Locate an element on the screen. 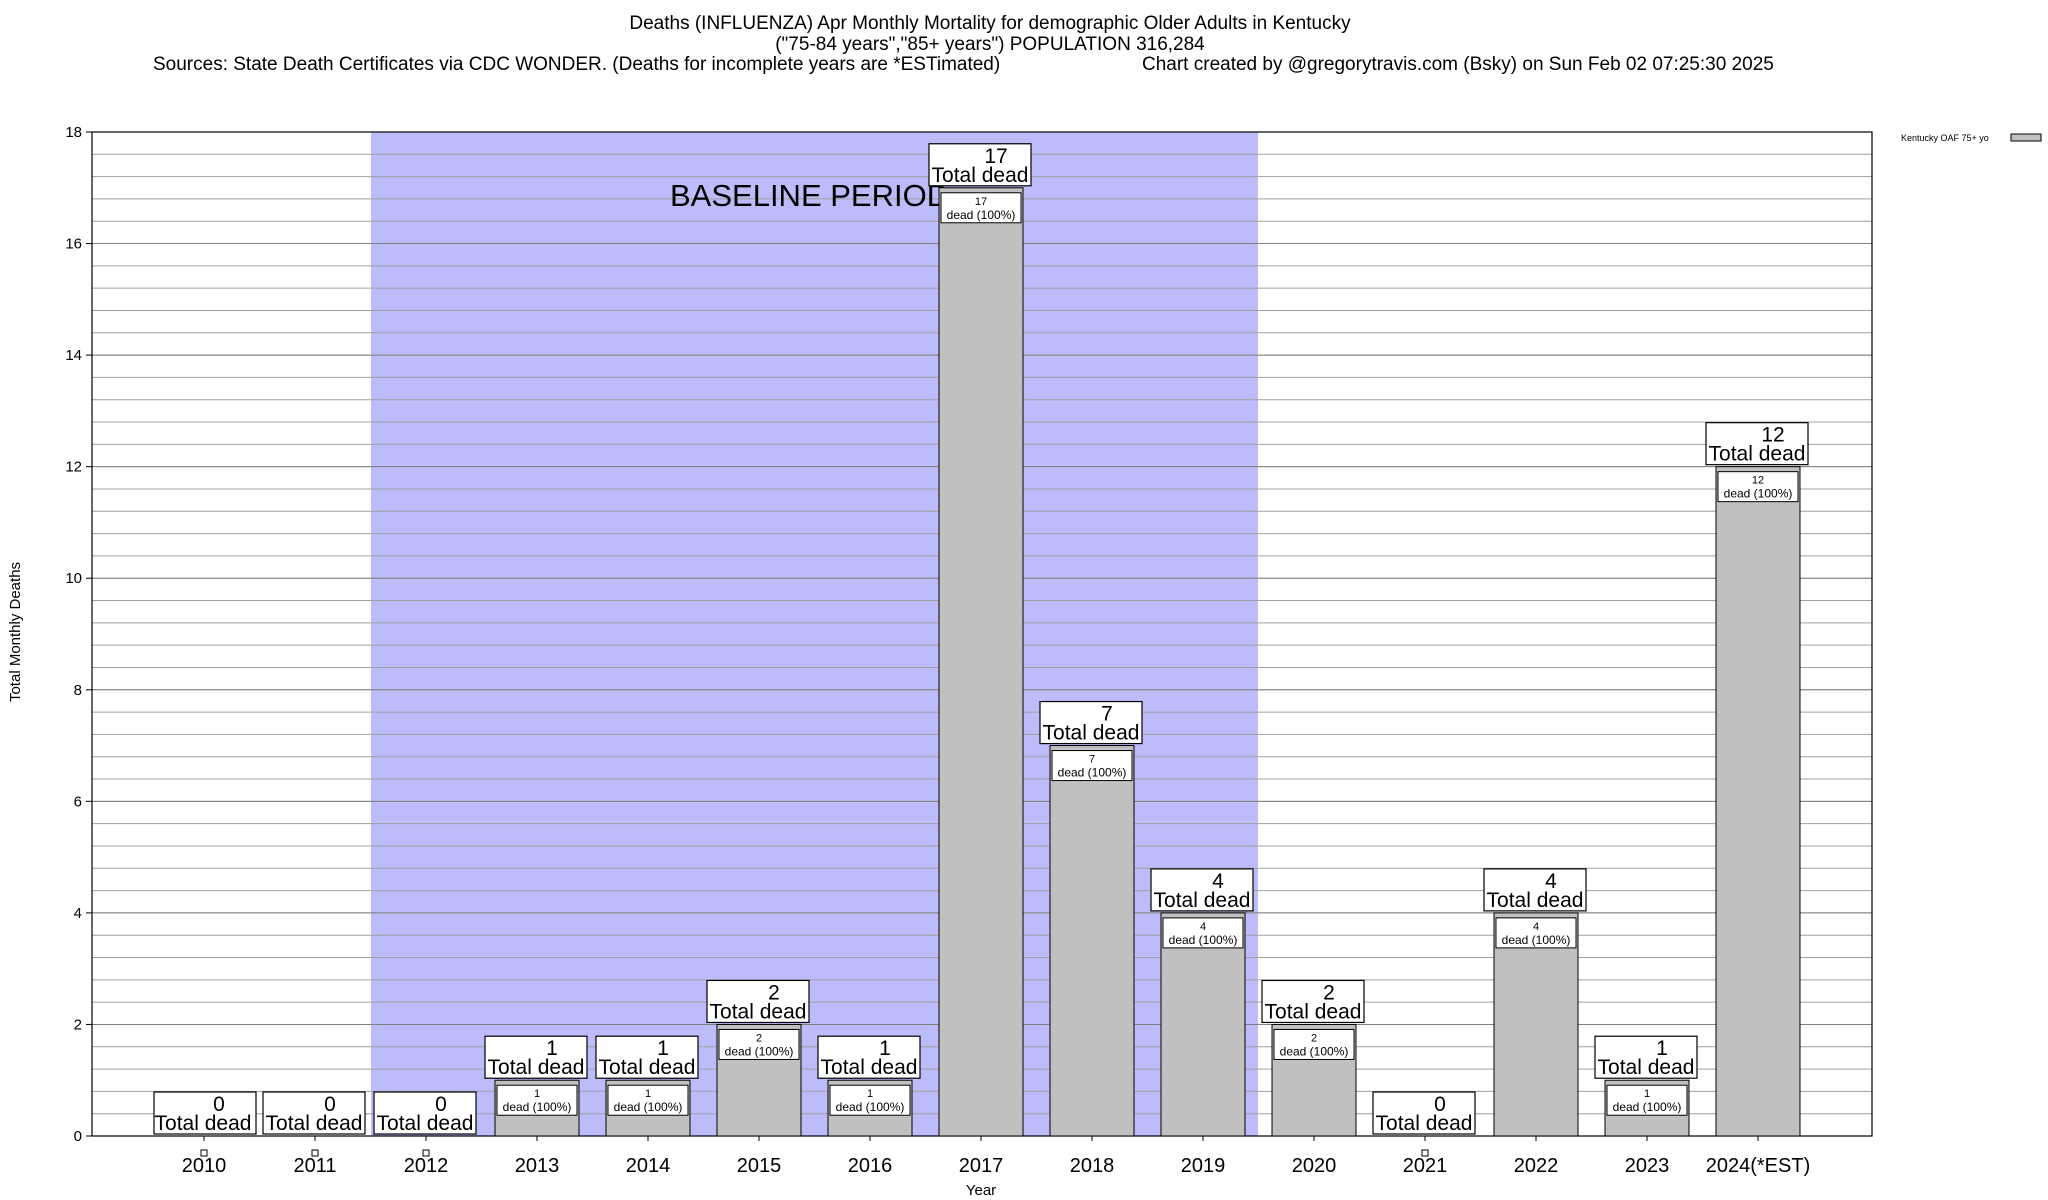 The width and height of the screenshot is (2048, 1200). bar-inner-count: 12 is located at coordinates (1758, 481).